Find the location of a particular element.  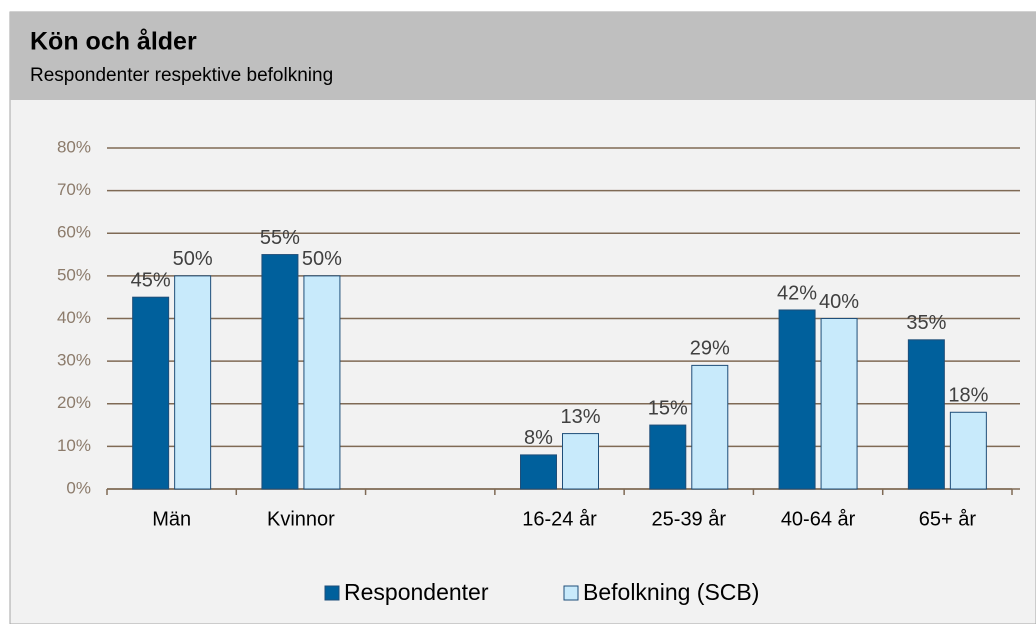

data-label: 18% is located at coordinates (968, 396).